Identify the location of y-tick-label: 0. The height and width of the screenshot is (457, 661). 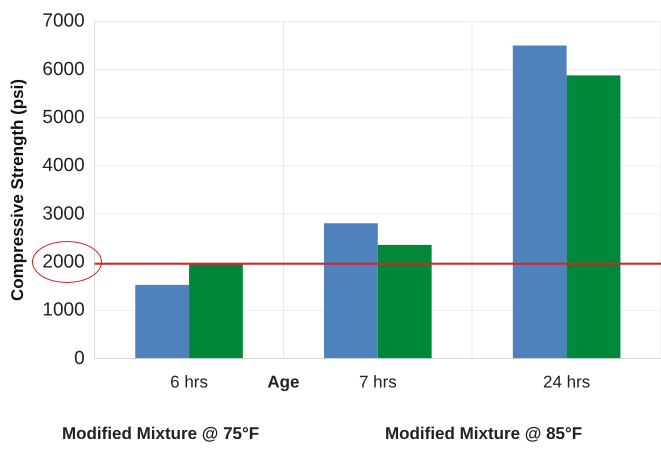
(79, 358).